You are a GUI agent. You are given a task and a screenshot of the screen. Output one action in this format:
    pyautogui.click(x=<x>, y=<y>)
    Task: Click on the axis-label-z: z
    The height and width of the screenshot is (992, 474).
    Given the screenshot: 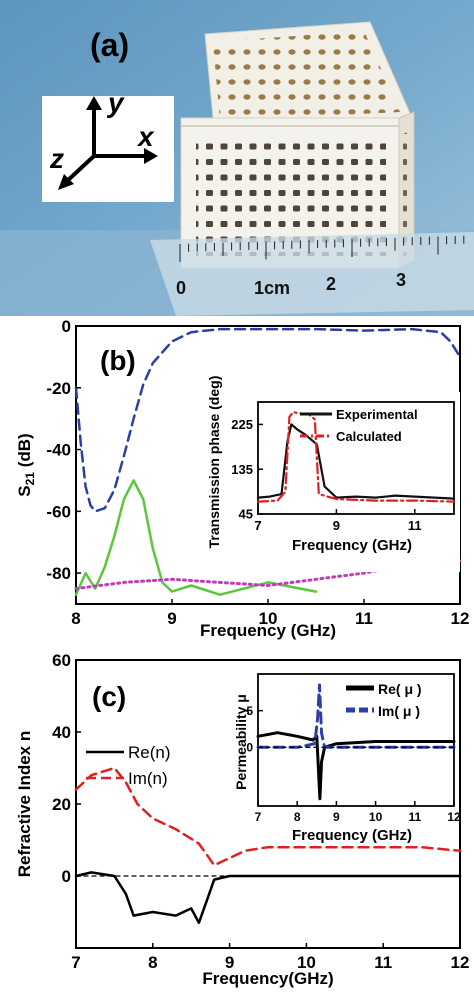 What is the action you would take?
    pyautogui.click(x=56, y=158)
    